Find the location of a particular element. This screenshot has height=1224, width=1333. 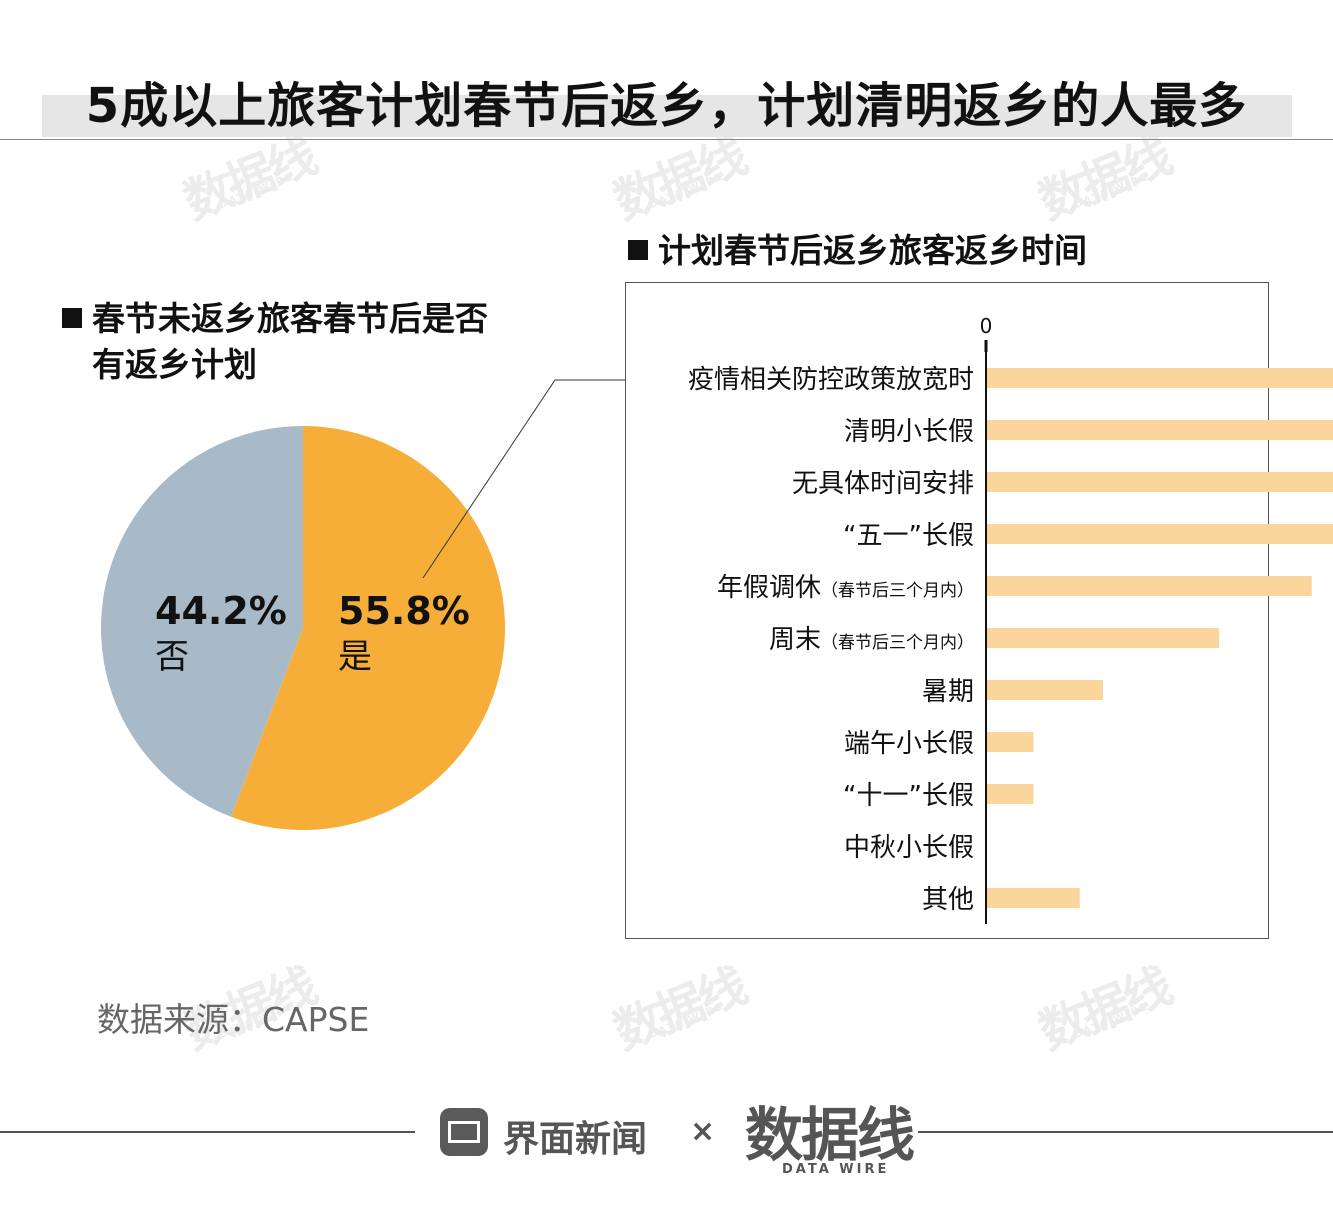

title-divider is located at coordinates (666, 139).